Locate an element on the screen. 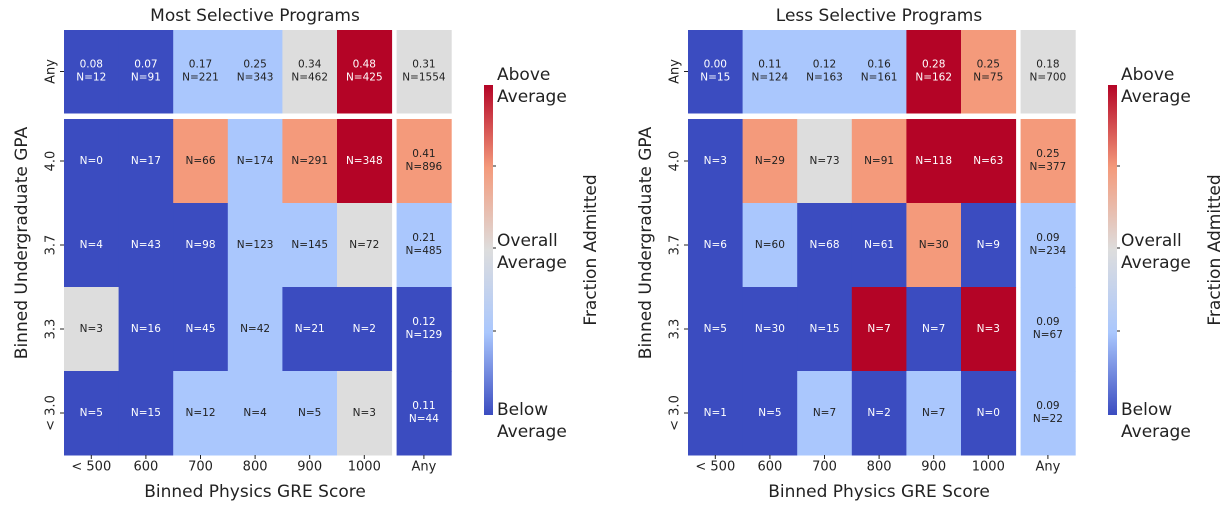  count-label: N=129 is located at coordinates (424, 335).